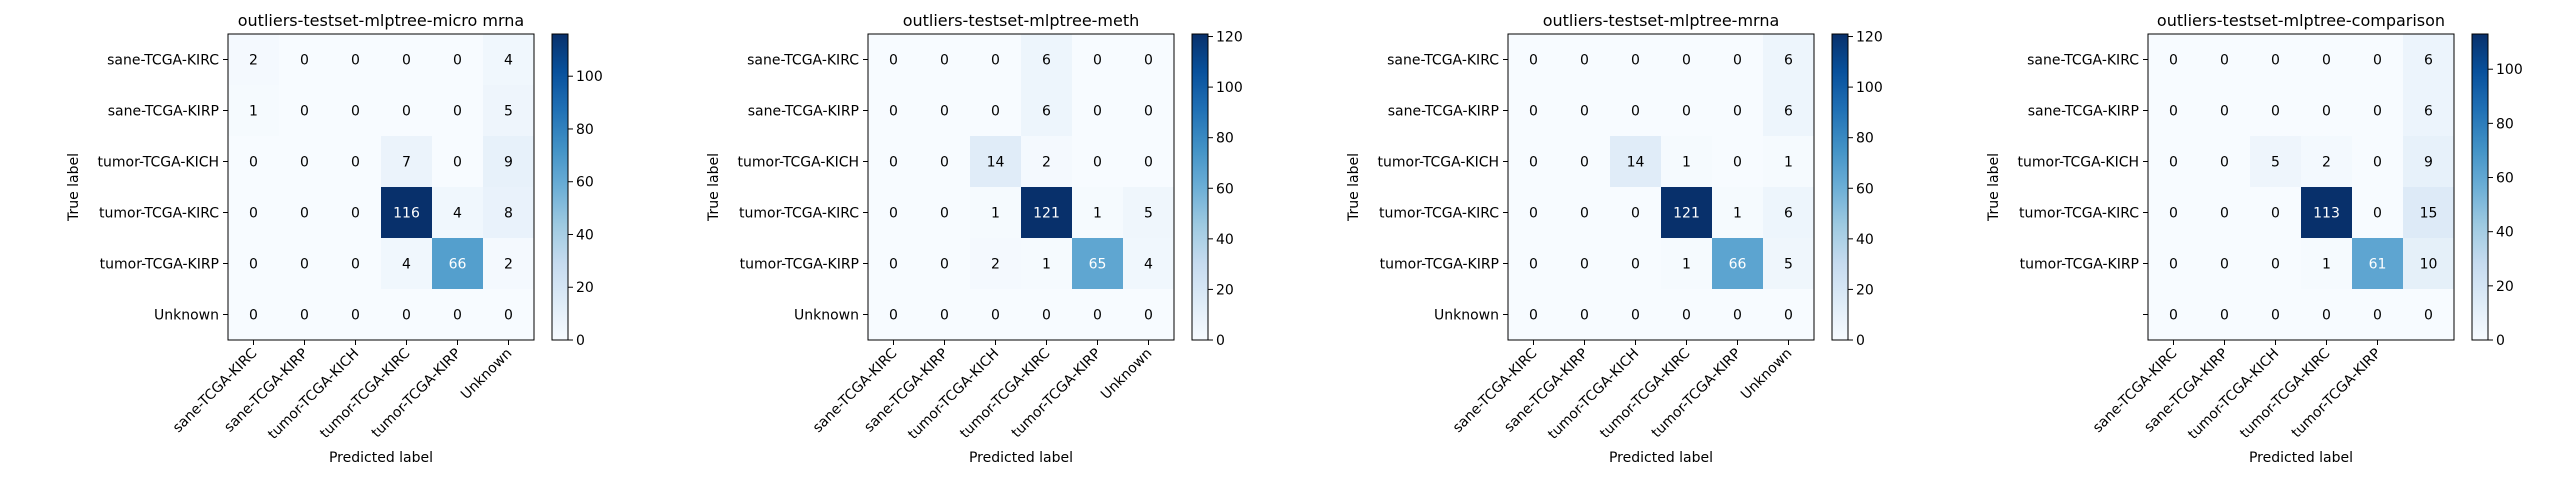 The height and width of the screenshot is (484, 2560). What do you see at coordinates (1737, 316) in the screenshot?
I see `panel-3-cell-value-r5-c4: 0` at bounding box center [1737, 316].